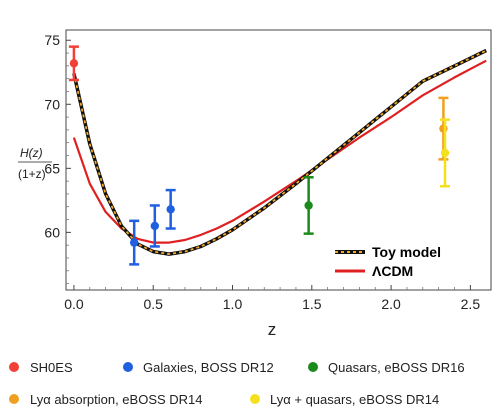  I want to click on x-tick-label: 2.0, so click(391, 304).